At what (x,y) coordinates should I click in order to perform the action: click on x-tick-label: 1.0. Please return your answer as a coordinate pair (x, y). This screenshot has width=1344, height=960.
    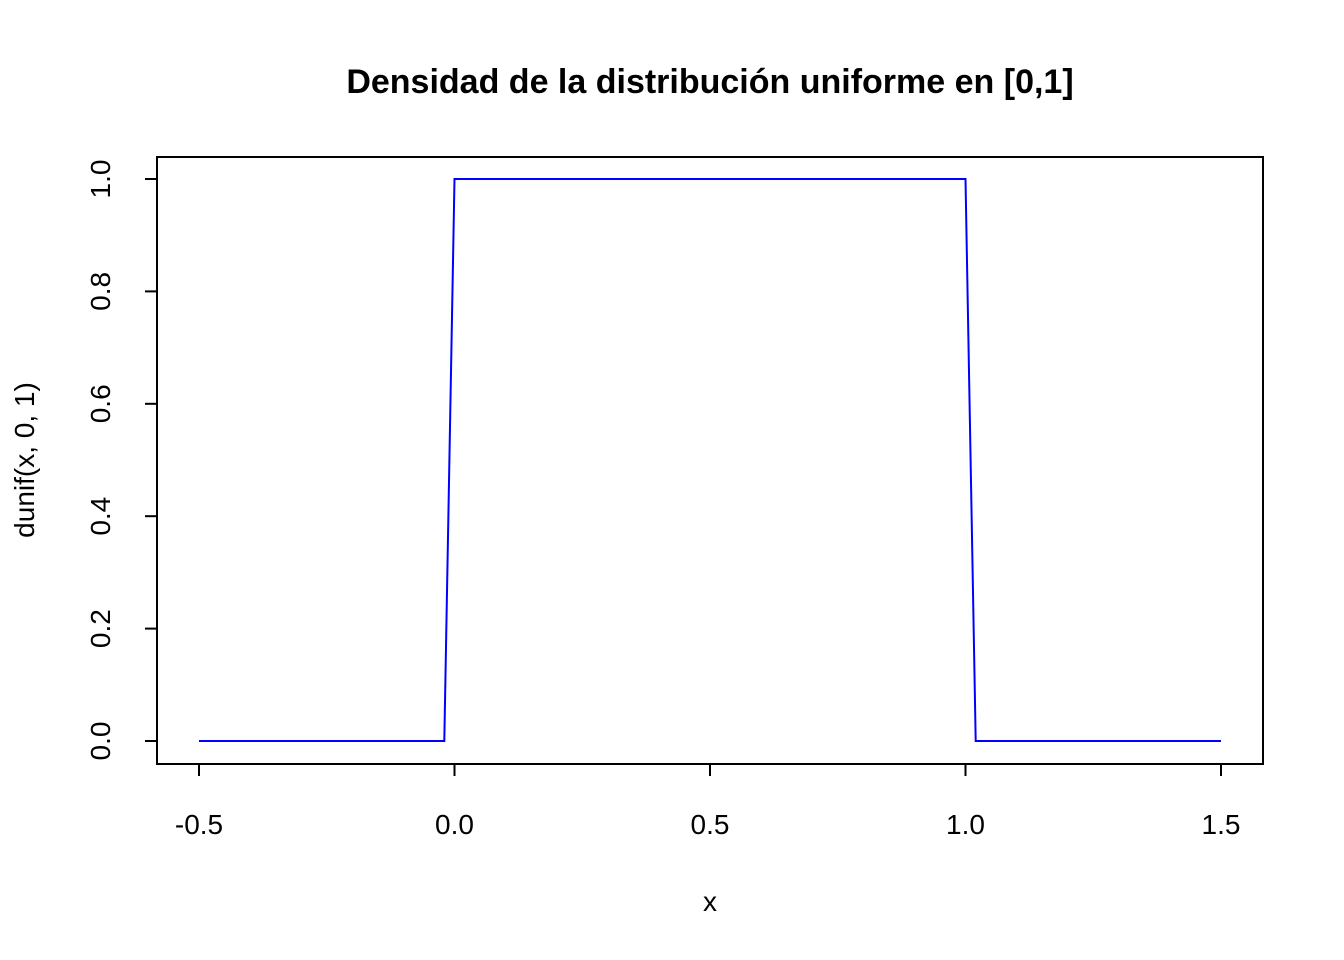
    Looking at the image, I should click on (965, 824).